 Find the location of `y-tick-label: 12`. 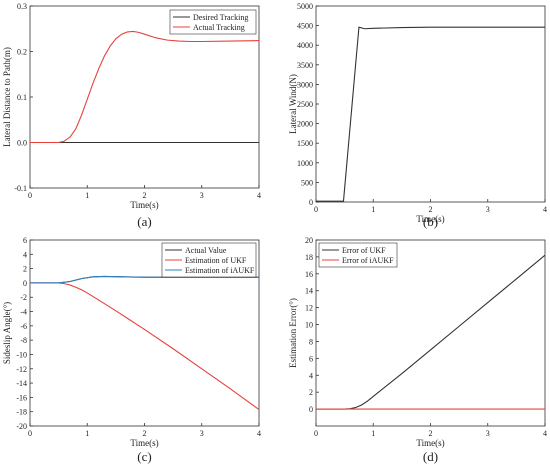

y-tick-label: 12 is located at coordinates (309, 308).